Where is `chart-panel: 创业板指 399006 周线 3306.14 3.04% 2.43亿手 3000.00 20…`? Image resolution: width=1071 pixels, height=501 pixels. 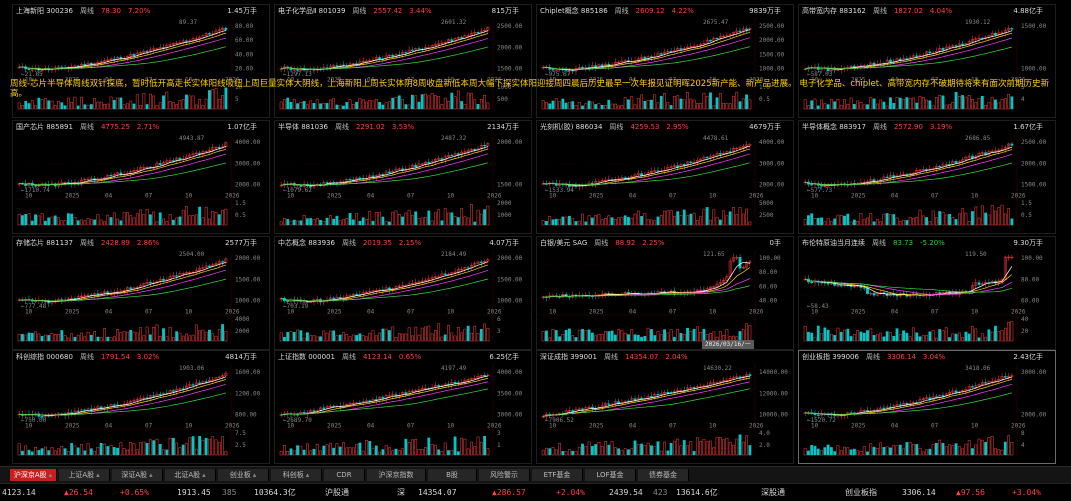
chart-panel: 创业板指 399006 周线 3306.14 3.04% 2.43亿手 3000.00 20… is located at coordinates (927, 407).